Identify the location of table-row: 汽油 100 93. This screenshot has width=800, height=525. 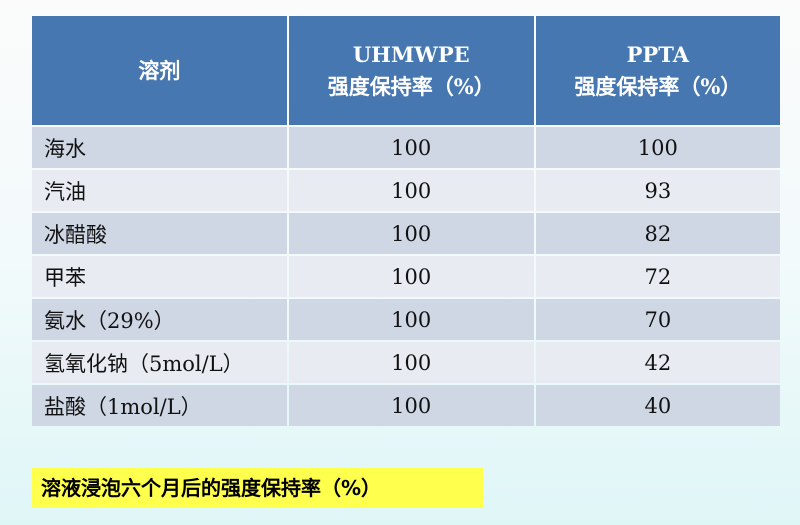
(406, 190).